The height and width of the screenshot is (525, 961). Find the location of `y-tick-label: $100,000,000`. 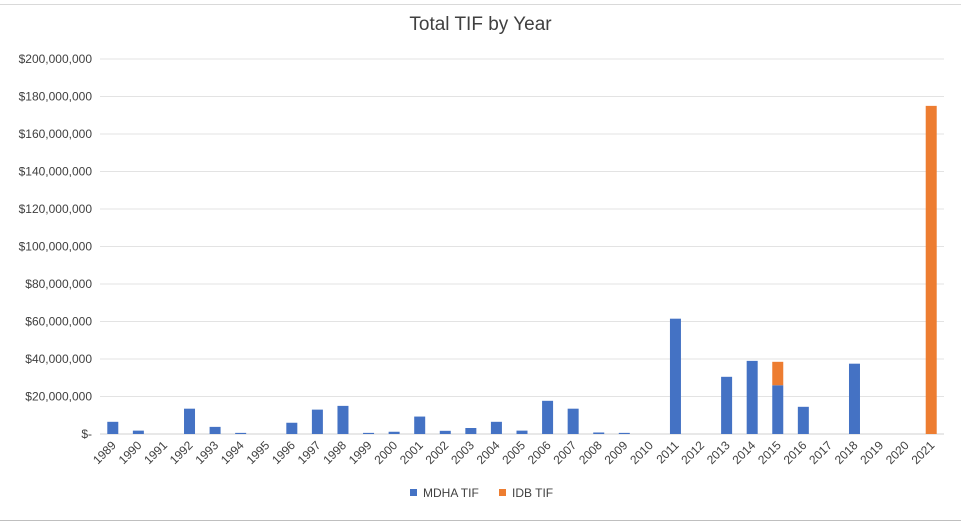

y-tick-label: $100,000,000 is located at coordinates (56, 247).